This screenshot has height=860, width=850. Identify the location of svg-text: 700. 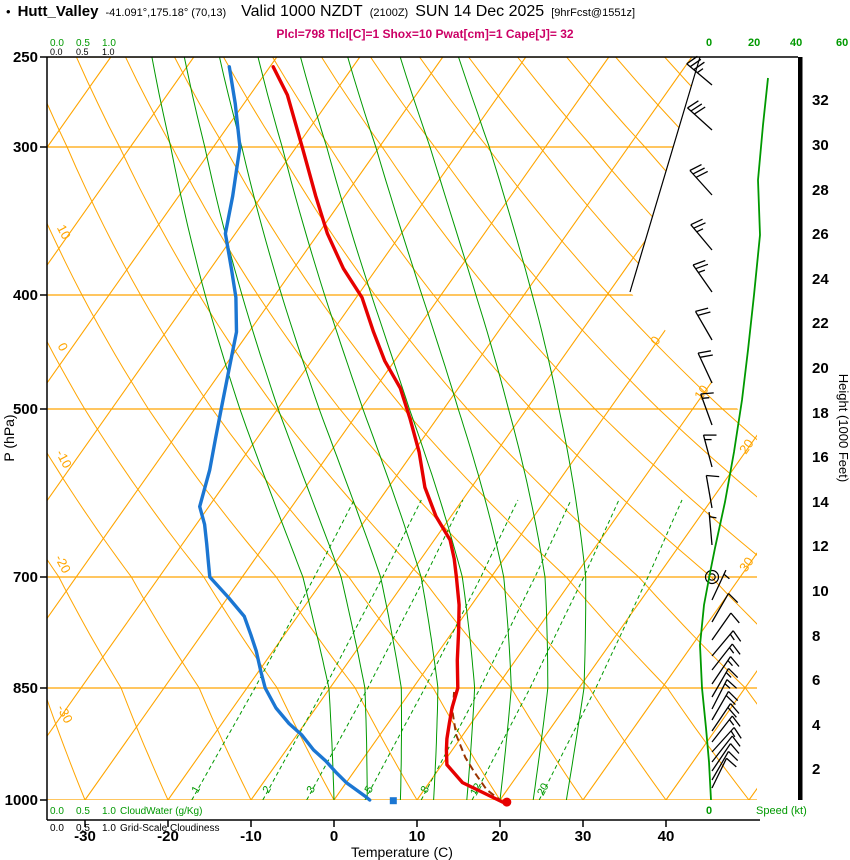
(25, 577).